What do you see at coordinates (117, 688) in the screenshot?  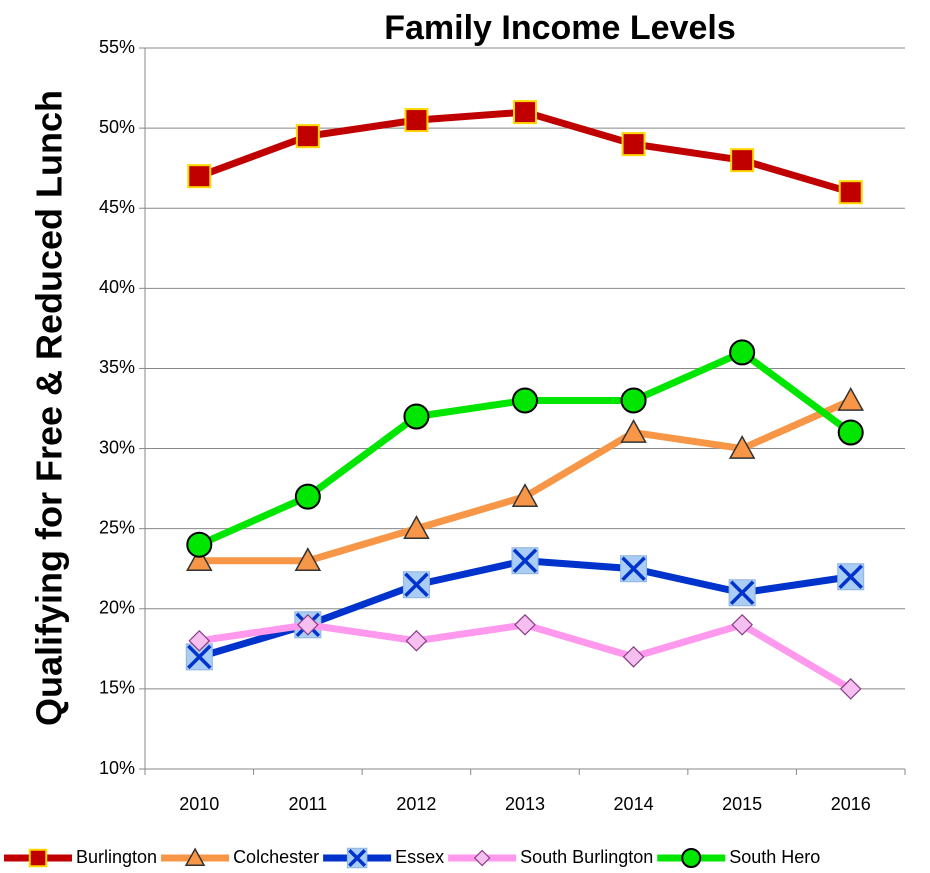 I see `y-tick-label: 15%` at bounding box center [117, 688].